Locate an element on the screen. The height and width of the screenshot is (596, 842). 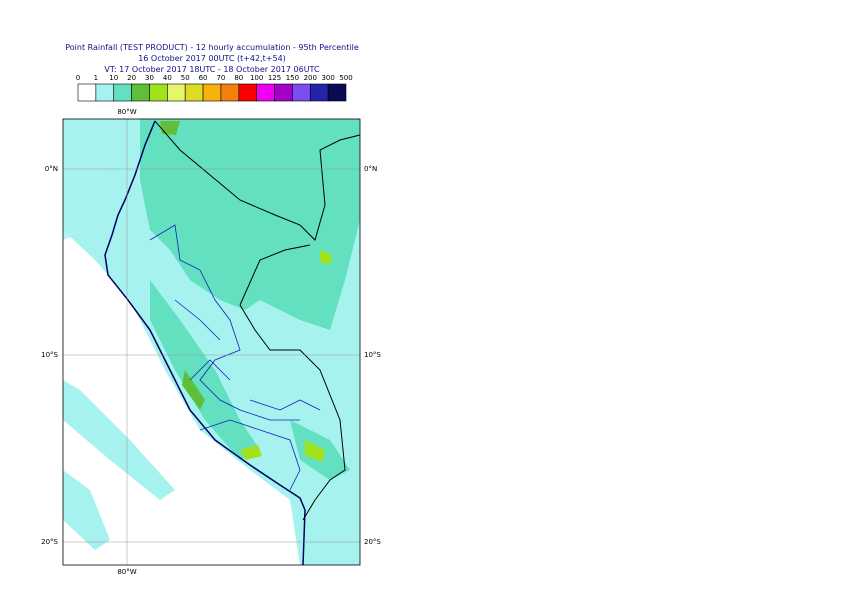
legend-label: 80 is located at coordinates (238, 78).